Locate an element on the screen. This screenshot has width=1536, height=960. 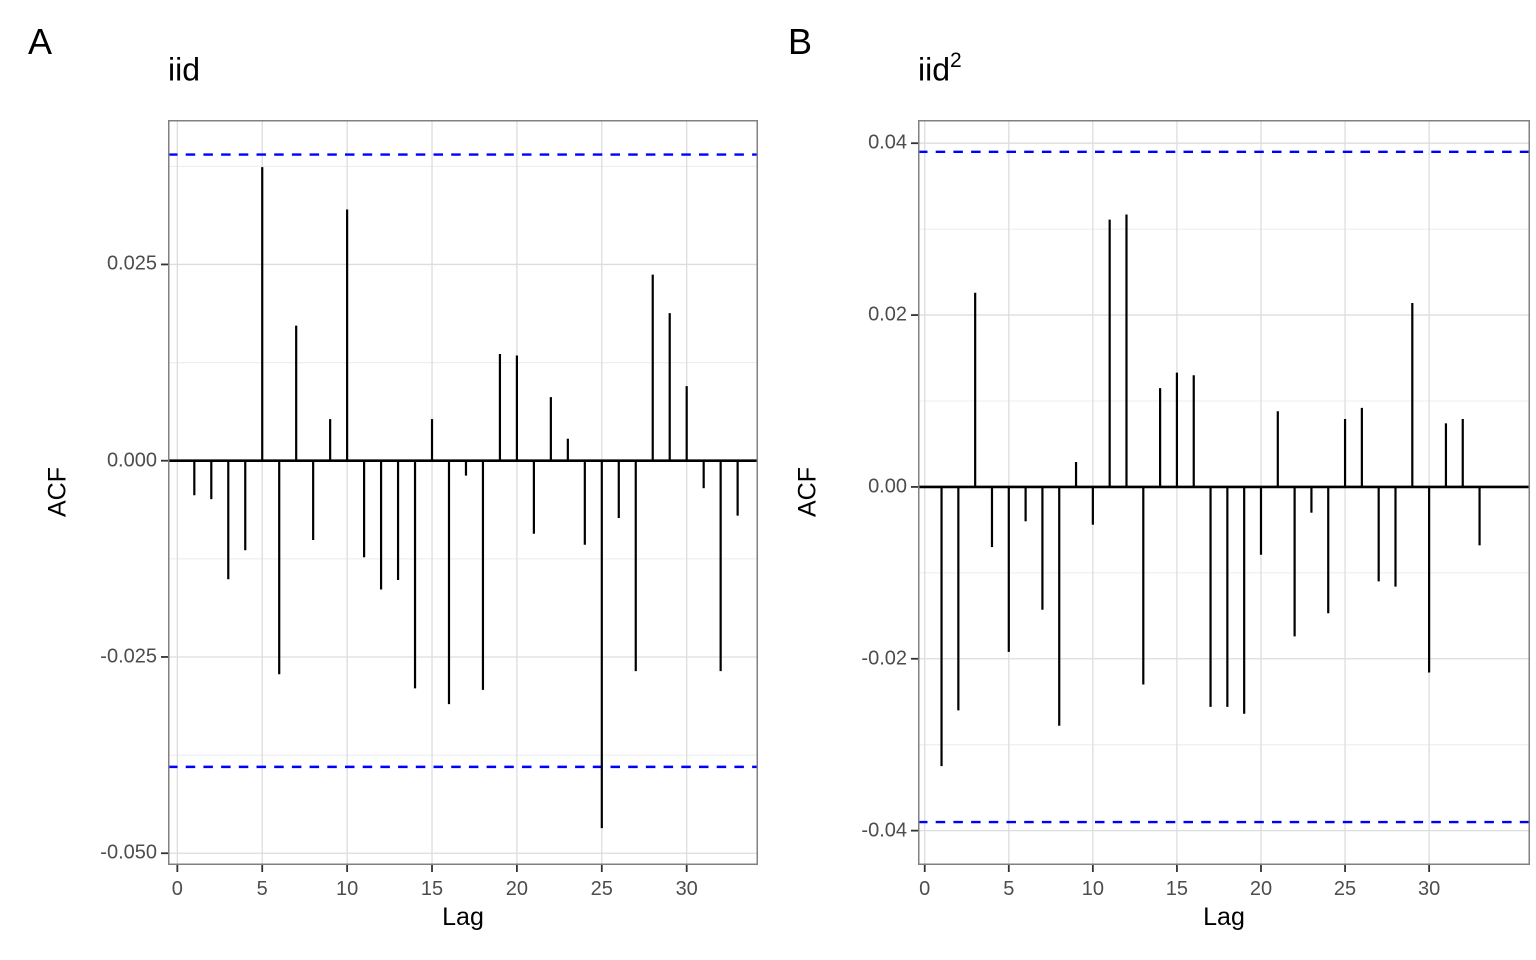
panel-b-title: iid2 is located at coordinates (940, 68).